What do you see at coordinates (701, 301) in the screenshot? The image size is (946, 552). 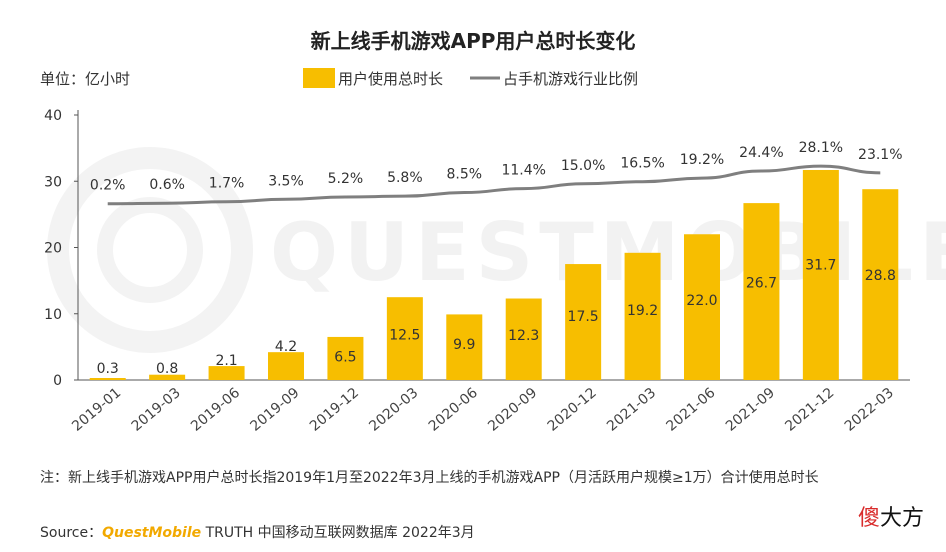 I see `bar-value-label: 22.0` at bounding box center [701, 301].